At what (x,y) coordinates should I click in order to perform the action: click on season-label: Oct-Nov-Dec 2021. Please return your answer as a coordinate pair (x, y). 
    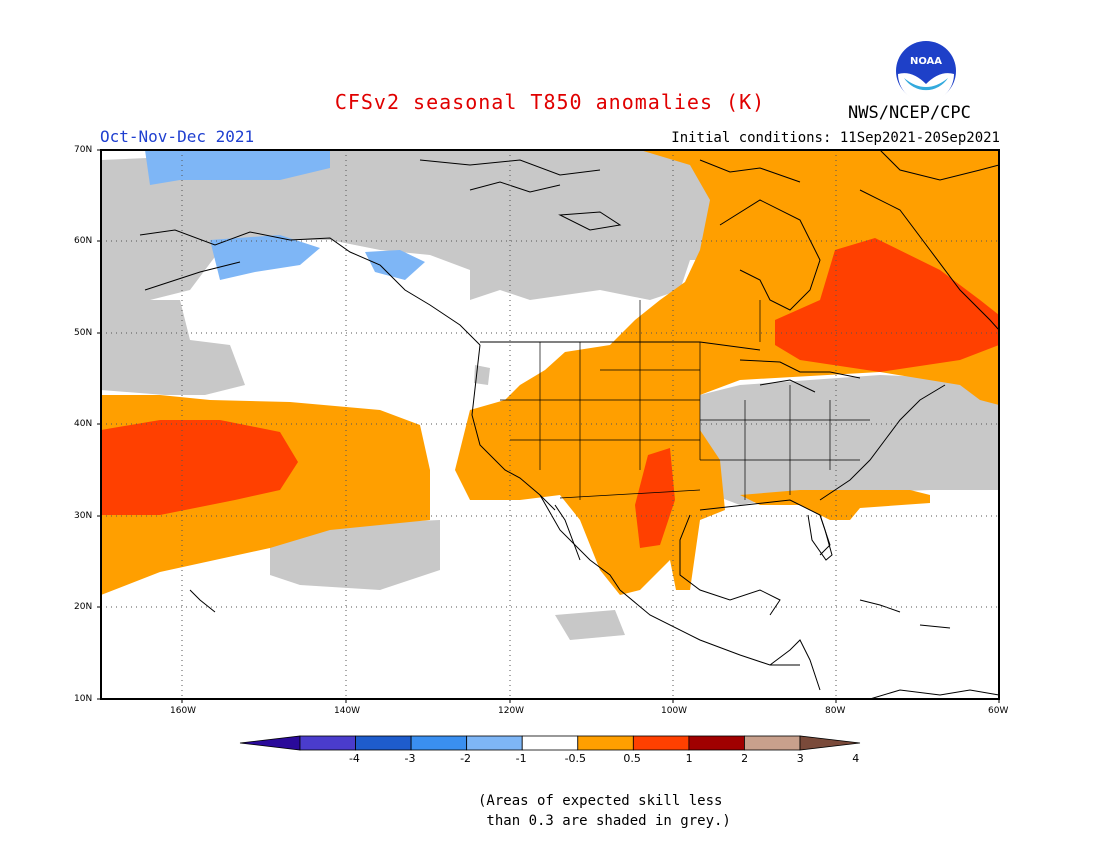
    Looking at the image, I should click on (177, 136).